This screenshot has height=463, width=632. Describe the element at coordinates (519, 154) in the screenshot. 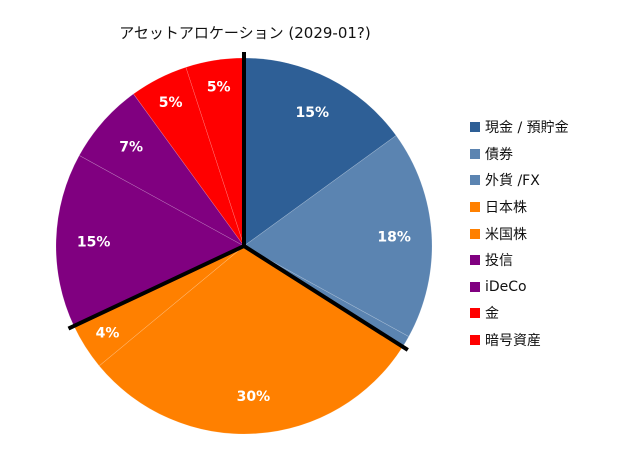

I see `legend-item: 債券` at that location.